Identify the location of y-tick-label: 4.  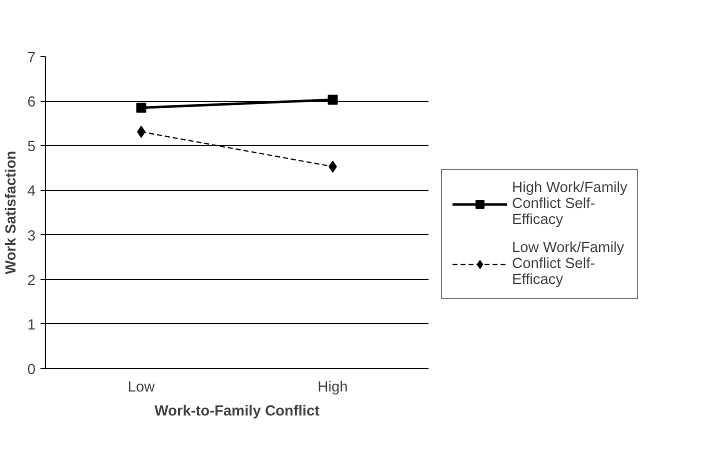
(31, 192).